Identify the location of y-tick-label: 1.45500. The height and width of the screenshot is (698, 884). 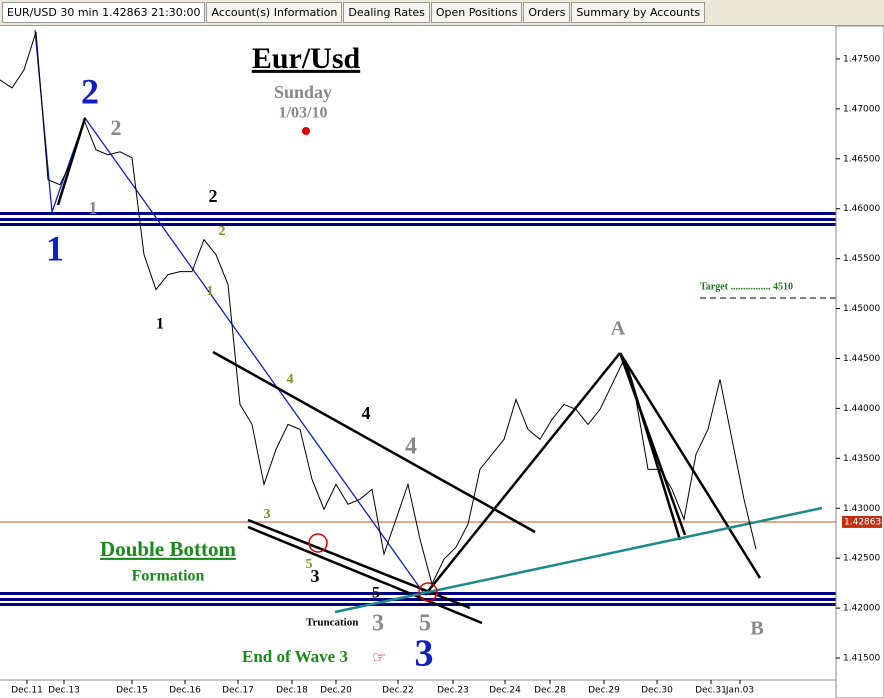
(861, 259).